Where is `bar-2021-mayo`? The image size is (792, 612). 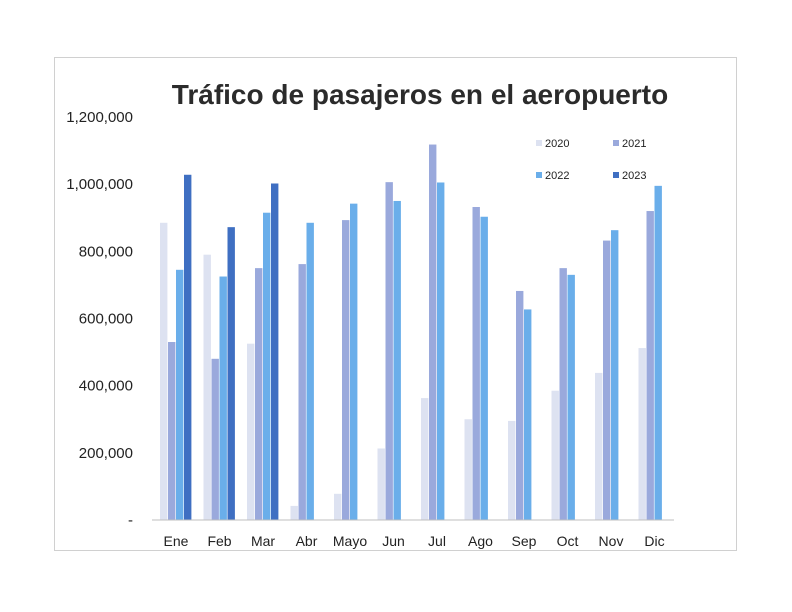 bar-2021-mayo is located at coordinates (346, 370).